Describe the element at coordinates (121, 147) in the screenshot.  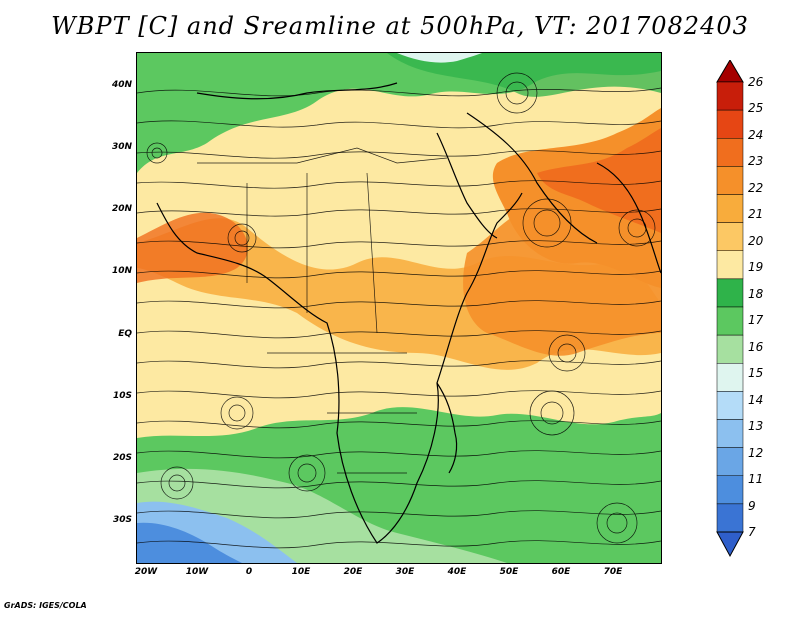
I see `lat-label-30n: 30N` at that location.